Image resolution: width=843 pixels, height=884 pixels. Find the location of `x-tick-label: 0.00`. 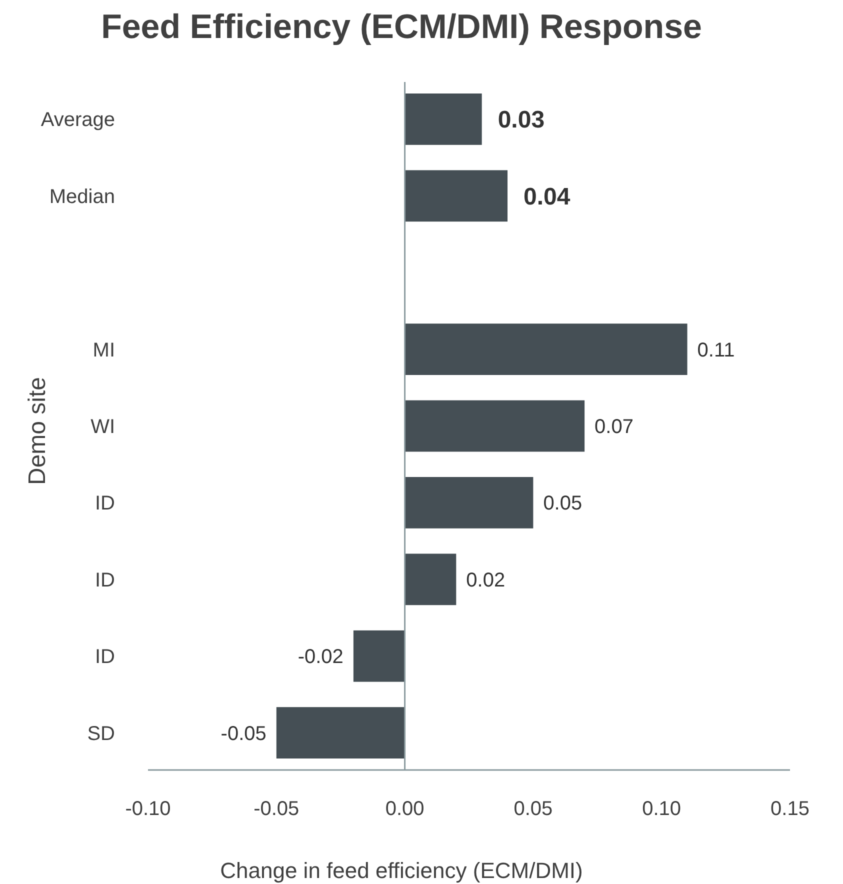

x-tick-label: 0.00 is located at coordinates (404, 809).